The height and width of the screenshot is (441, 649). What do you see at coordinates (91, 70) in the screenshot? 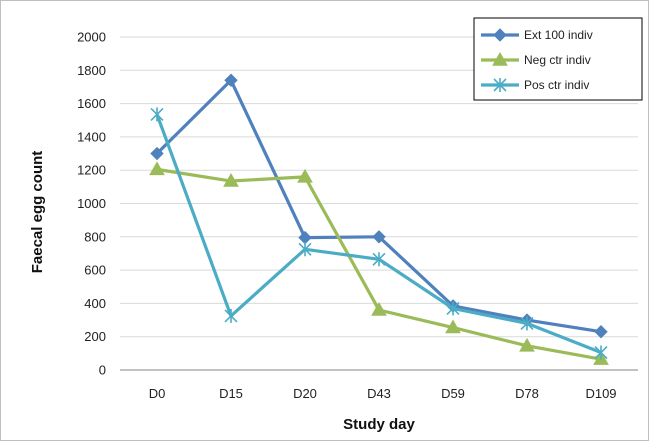
I see `y-tick-label: 1800` at bounding box center [91, 70].